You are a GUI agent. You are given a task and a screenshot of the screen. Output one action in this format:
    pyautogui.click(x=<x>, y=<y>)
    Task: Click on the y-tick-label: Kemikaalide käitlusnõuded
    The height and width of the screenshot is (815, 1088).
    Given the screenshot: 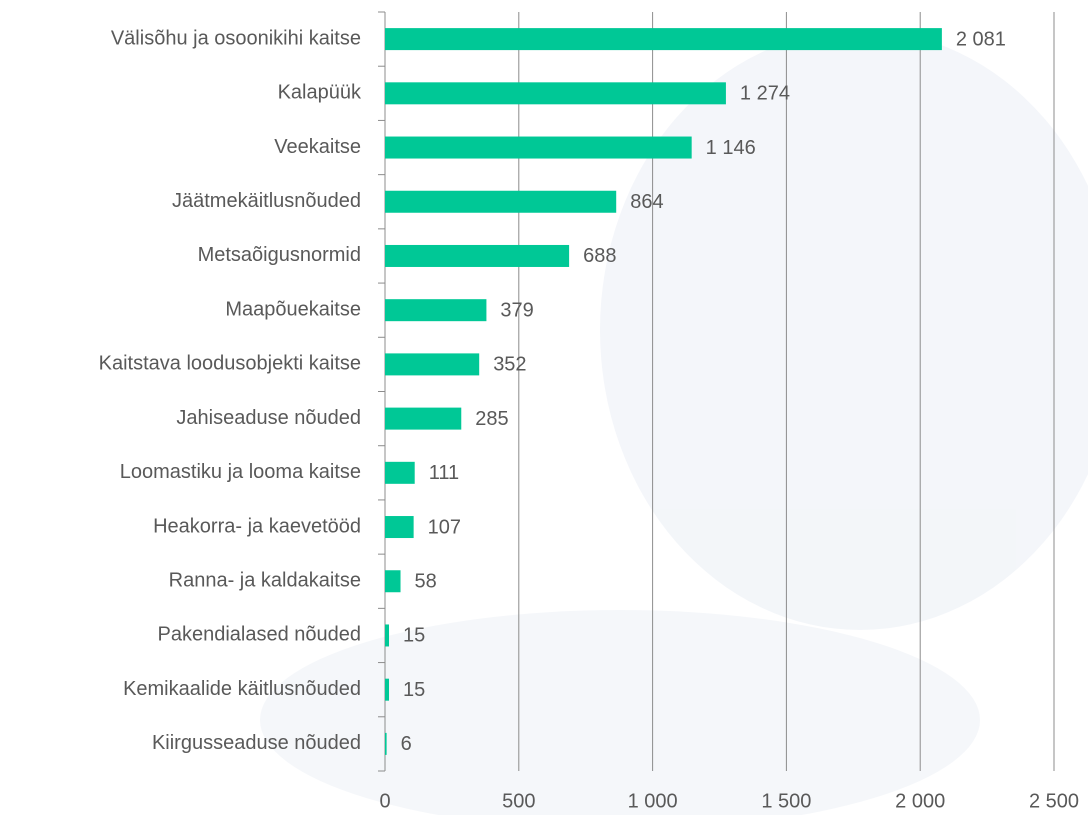 What is the action you would take?
    pyautogui.click(x=242, y=689)
    